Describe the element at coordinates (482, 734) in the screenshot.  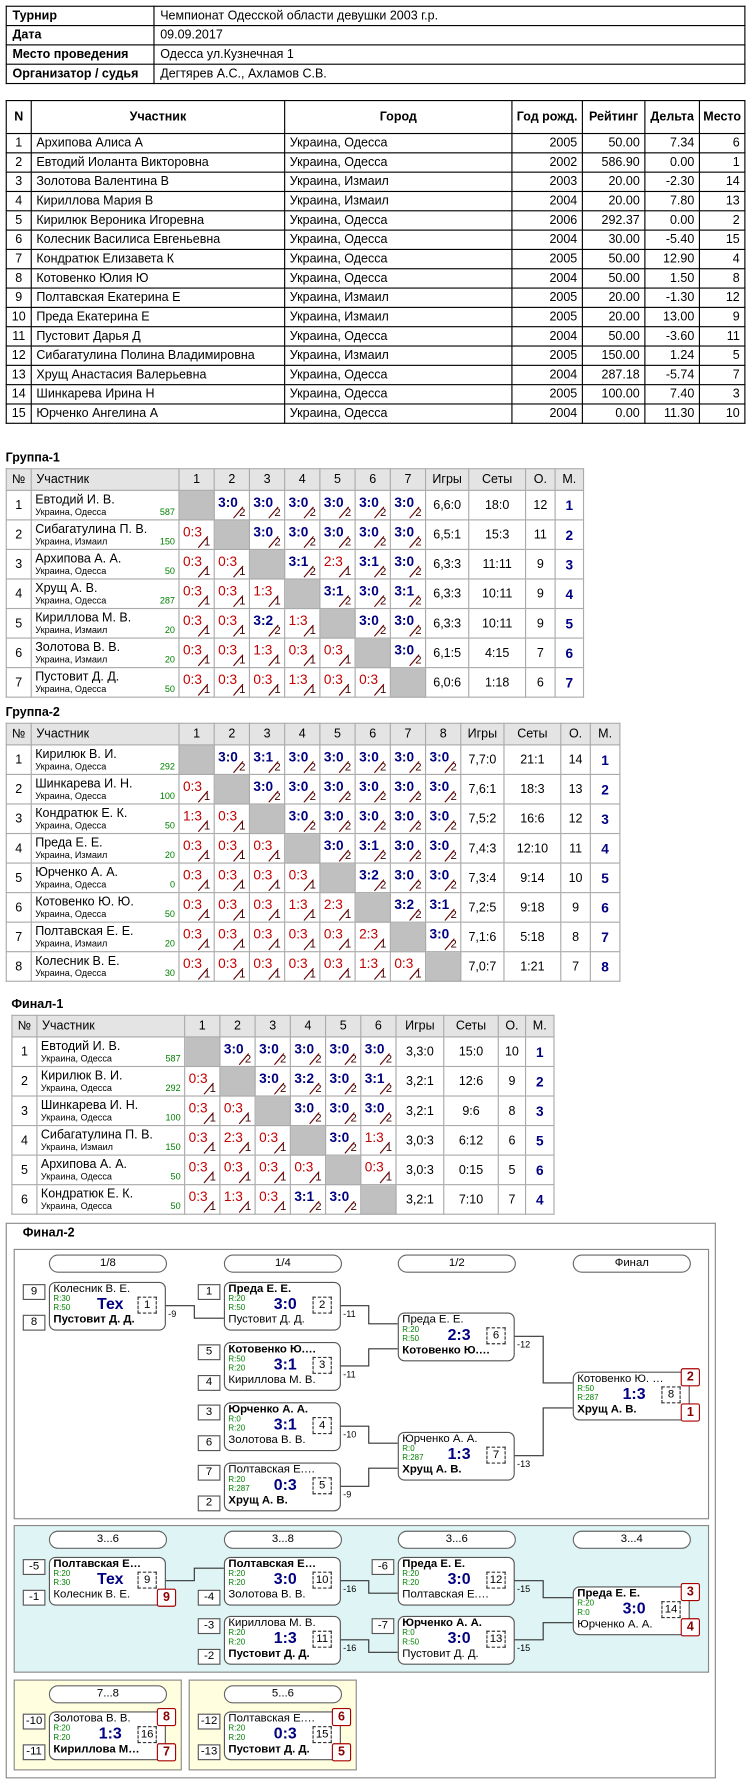
I see `column-header: Игры` at that location.